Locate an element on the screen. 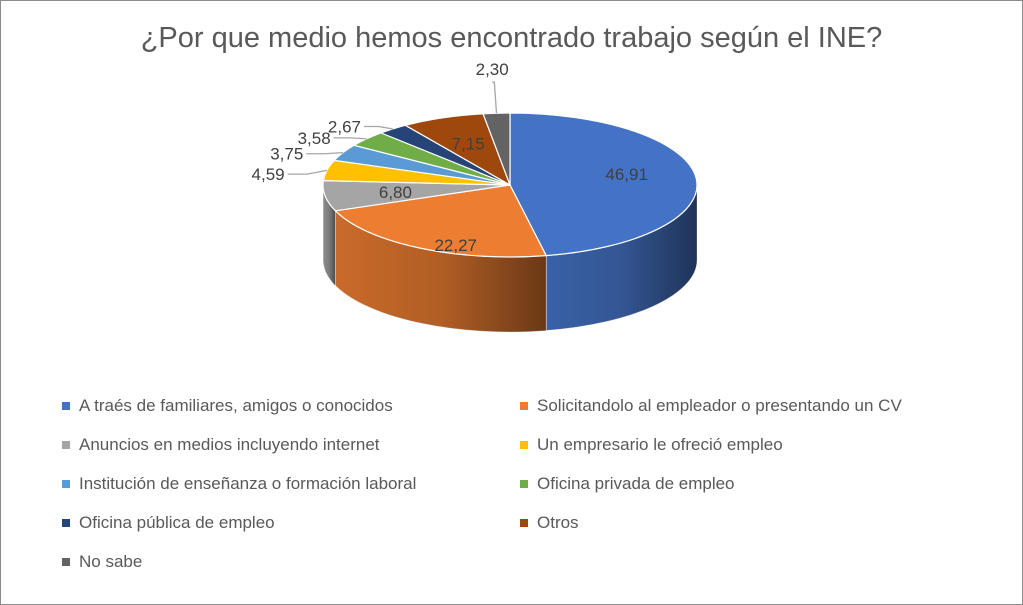 Image resolution: width=1023 pixels, height=605 pixels. side-solicitandolo-al-empleador-o-presentando-un-cv-shade is located at coordinates (441, 271).